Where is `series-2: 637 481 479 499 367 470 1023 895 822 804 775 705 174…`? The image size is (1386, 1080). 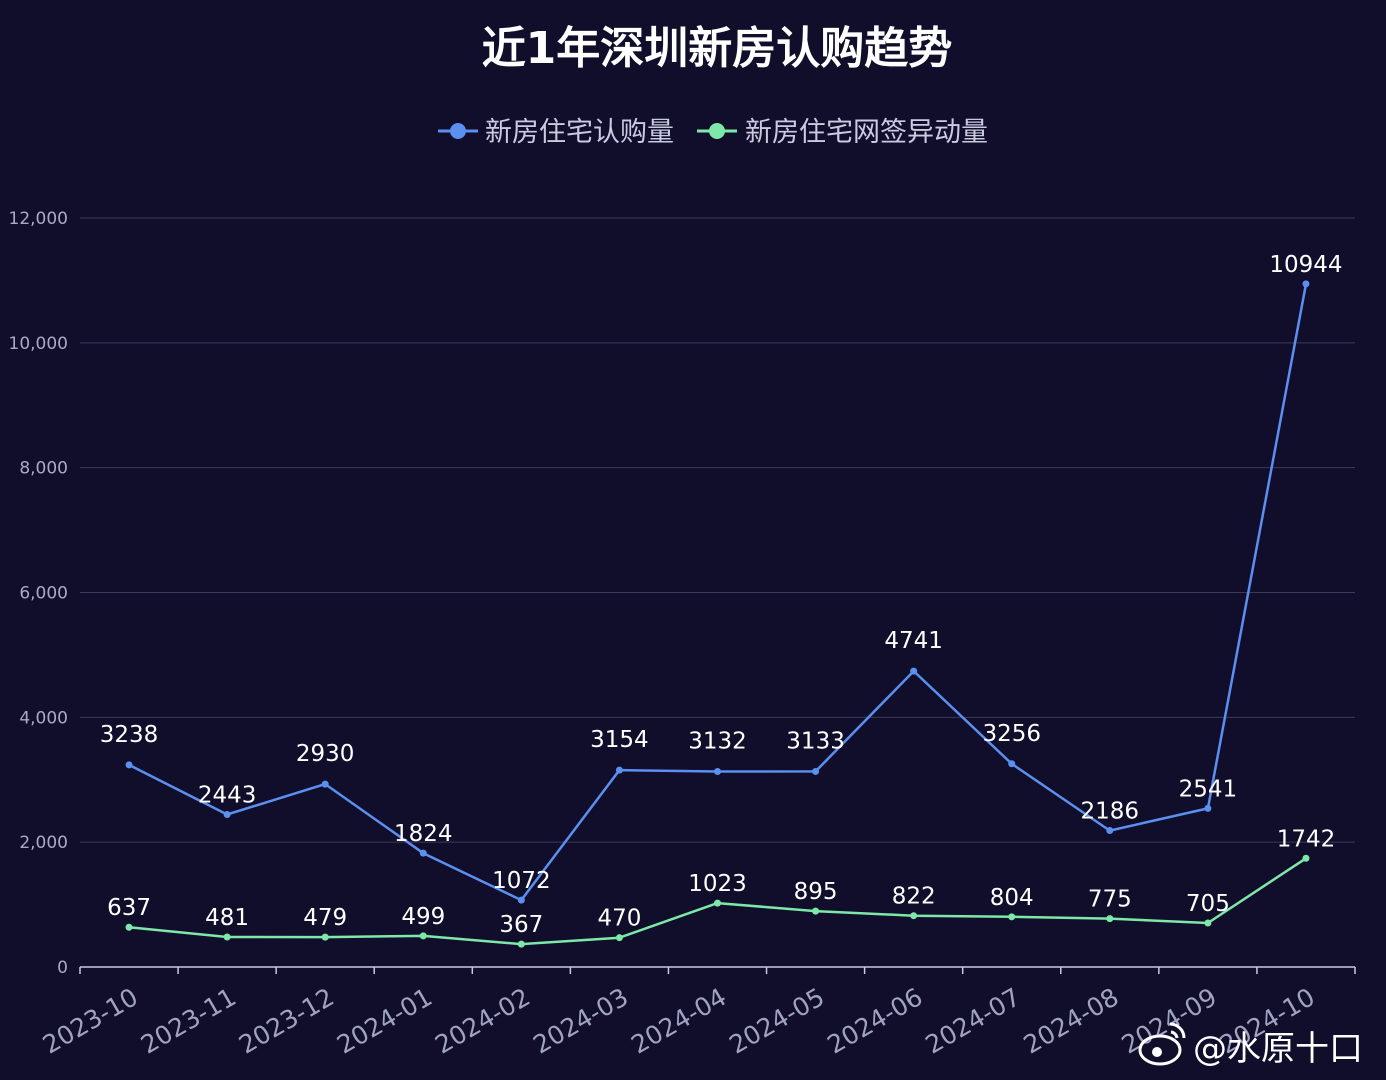 series-2: 637 481 479 499 367 470 1023 895 822 804 775 705 174… is located at coordinates (721, 887).